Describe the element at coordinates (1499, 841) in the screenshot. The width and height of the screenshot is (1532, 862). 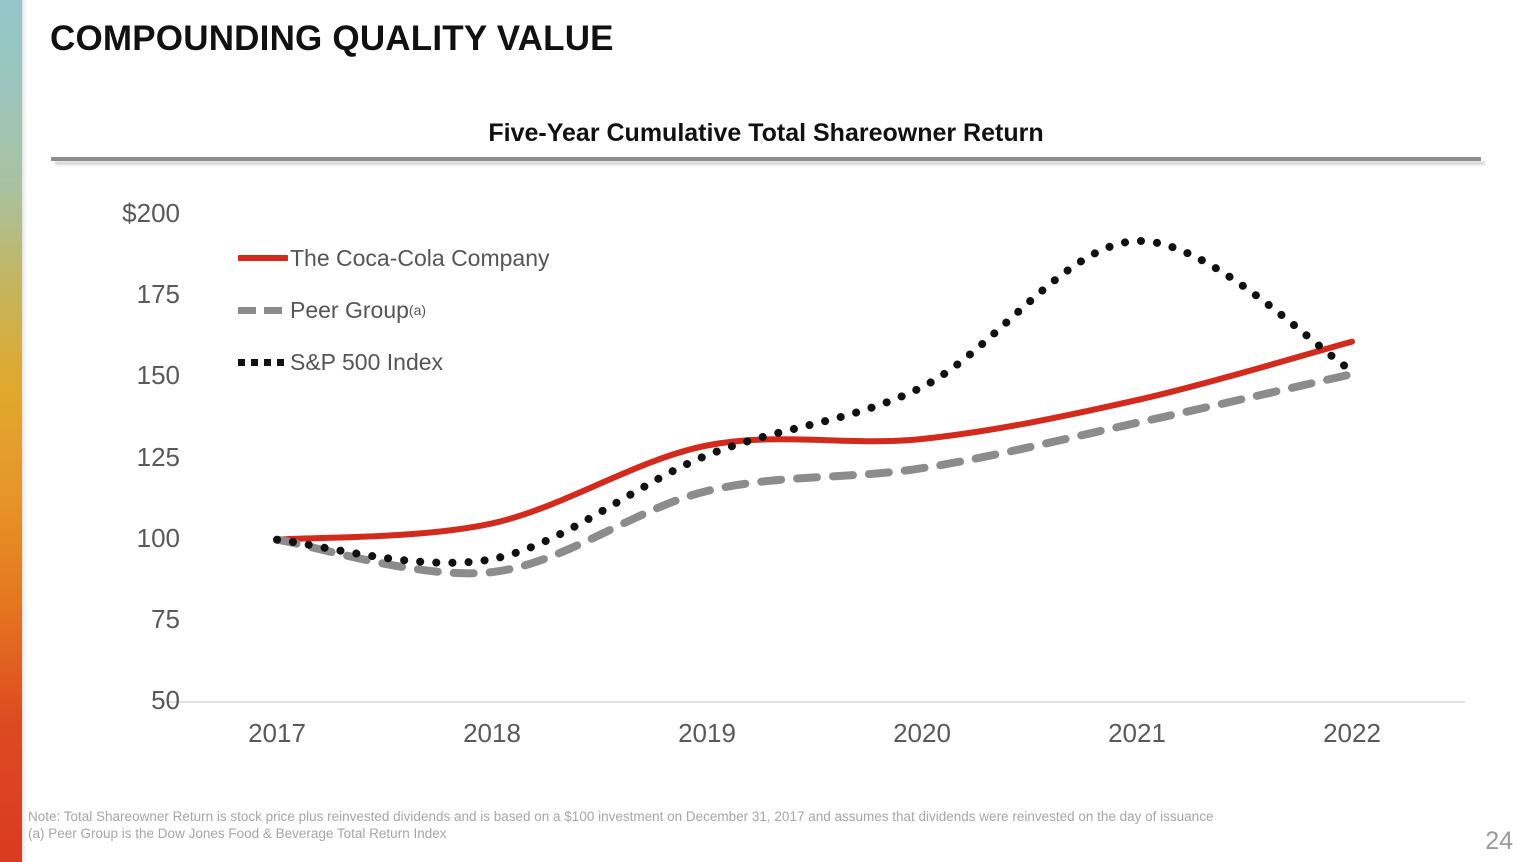
I see `page-number: 24` at that location.